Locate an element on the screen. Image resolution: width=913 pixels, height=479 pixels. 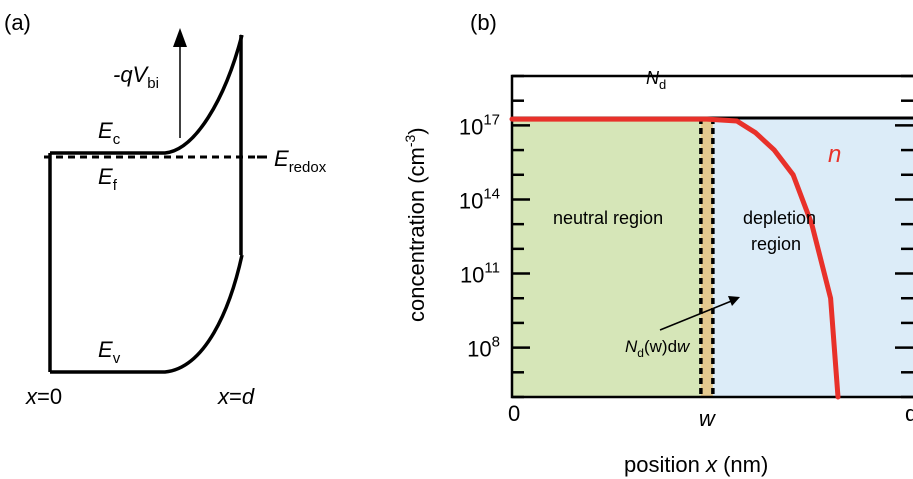
slab-fill is located at coordinates (706, 257).